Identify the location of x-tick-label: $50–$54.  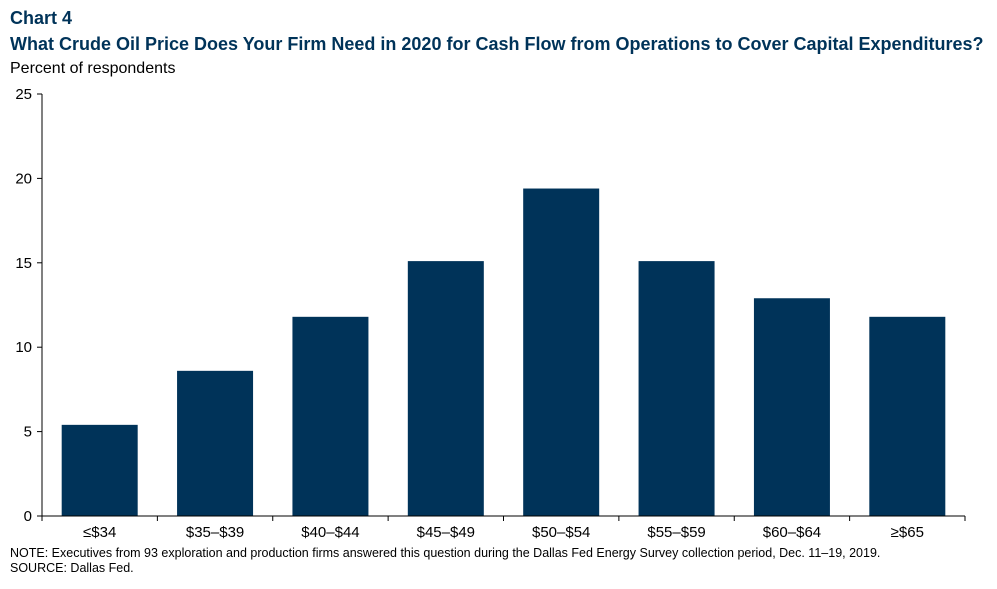
(561, 532).